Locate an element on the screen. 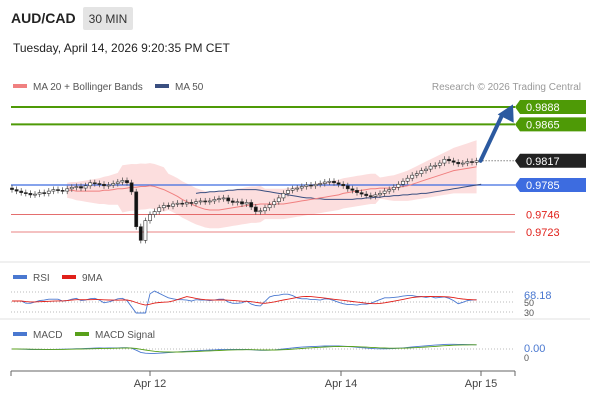  macd-legend-swatch is located at coordinates (20, 334).